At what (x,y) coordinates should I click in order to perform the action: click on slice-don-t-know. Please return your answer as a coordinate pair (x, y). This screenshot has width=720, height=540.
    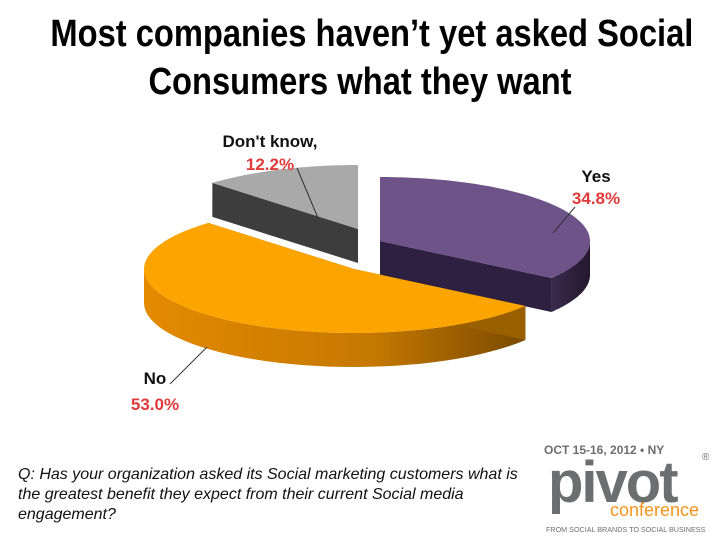
    Looking at the image, I should click on (285, 214).